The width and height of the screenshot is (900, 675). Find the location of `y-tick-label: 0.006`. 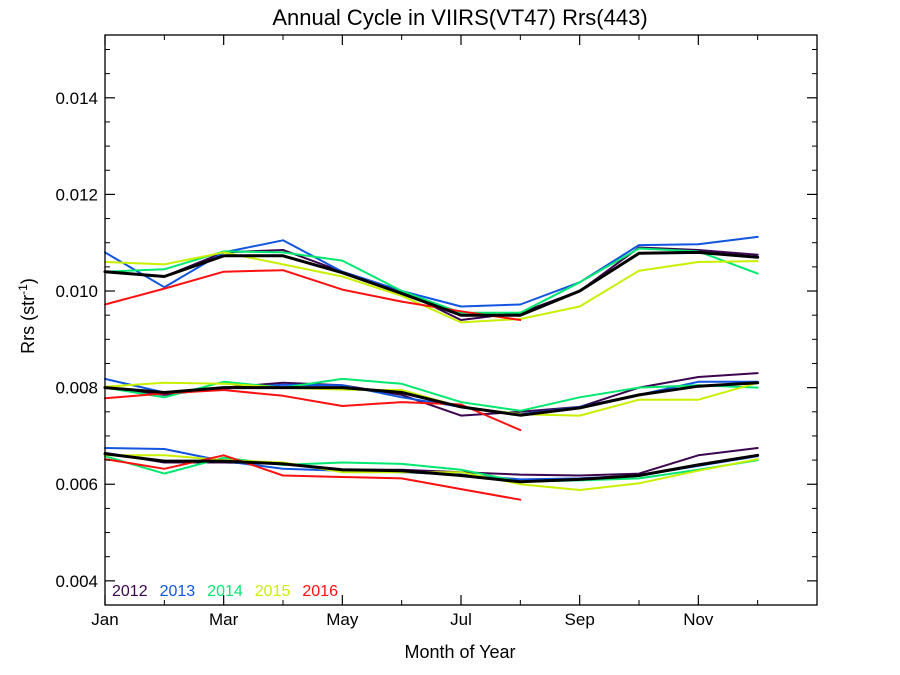

y-tick-label: 0.006 is located at coordinates (76, 484).